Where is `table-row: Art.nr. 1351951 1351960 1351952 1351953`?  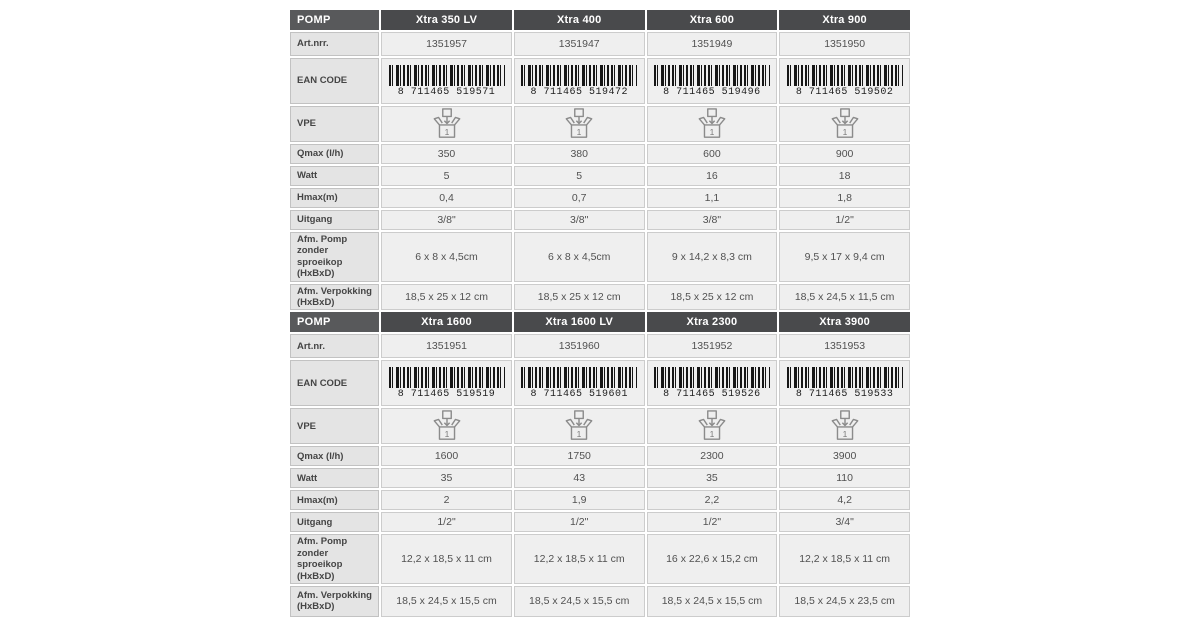 table-row: Art.nr. 1351951 1351960 1351952 1351953 is located at coordinates (600, 346).